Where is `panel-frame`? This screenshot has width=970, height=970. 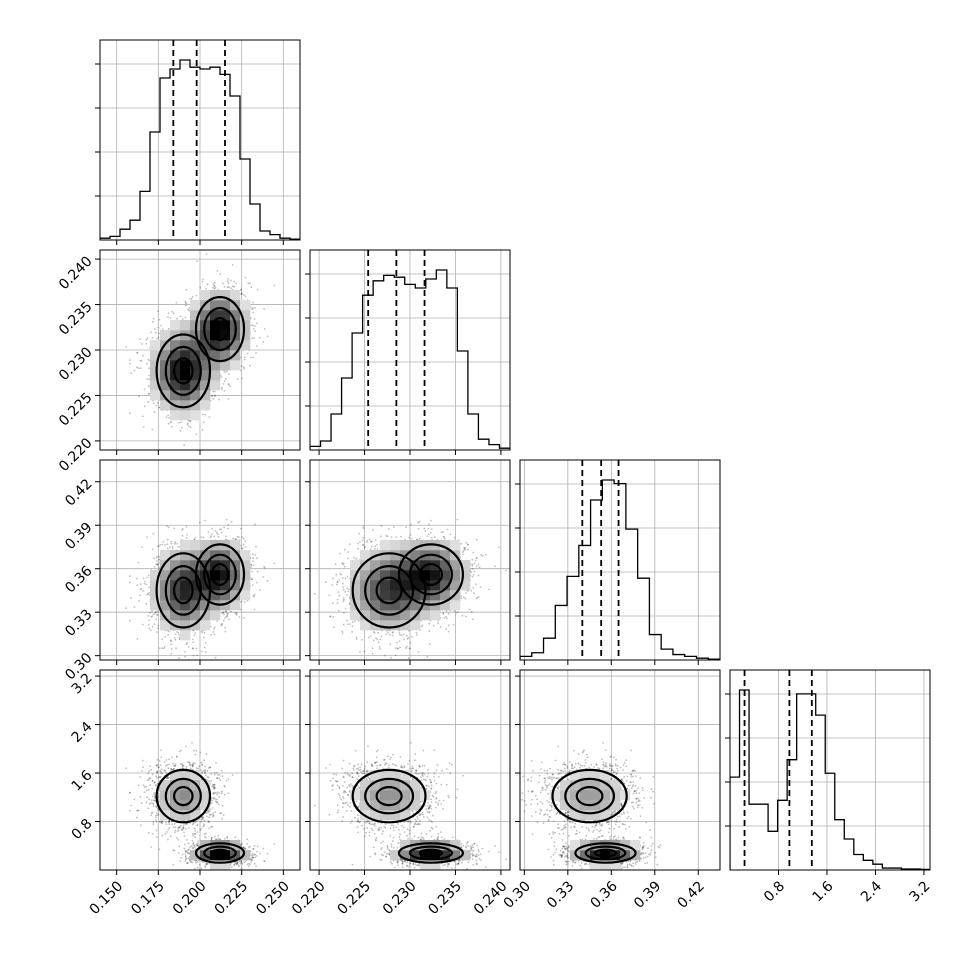 panel-frame is located at coordinates (200, 350).